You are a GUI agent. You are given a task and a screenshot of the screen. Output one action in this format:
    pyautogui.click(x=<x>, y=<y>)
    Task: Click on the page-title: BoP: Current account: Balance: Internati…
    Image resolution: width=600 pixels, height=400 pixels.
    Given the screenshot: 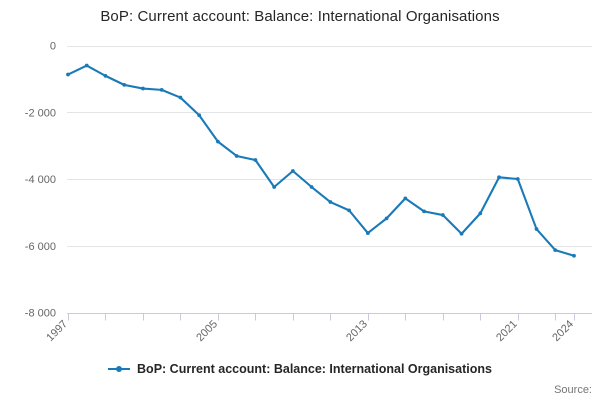 What is the action you would take?
    pyautogui.click(x=300, y=16)
    